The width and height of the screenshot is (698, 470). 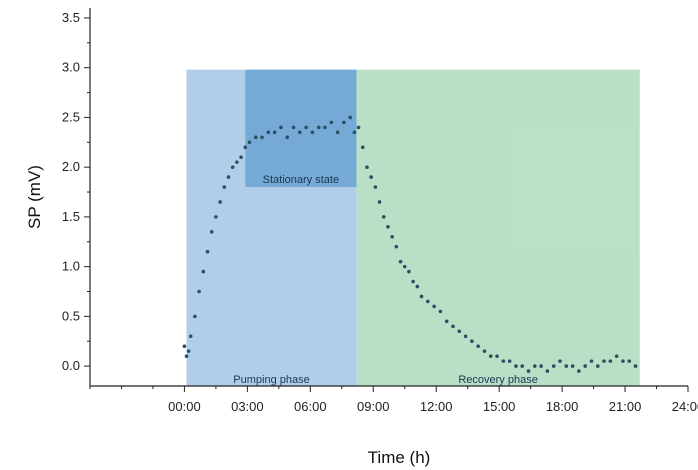 I want to click on x-tick-label: 00:00, so click(x=184, y=406).